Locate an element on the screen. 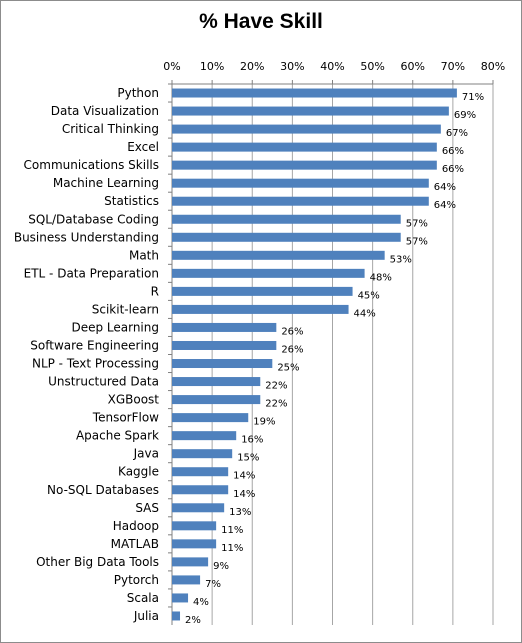  category-label: Software Engineering is located at coordinates (94, 345).